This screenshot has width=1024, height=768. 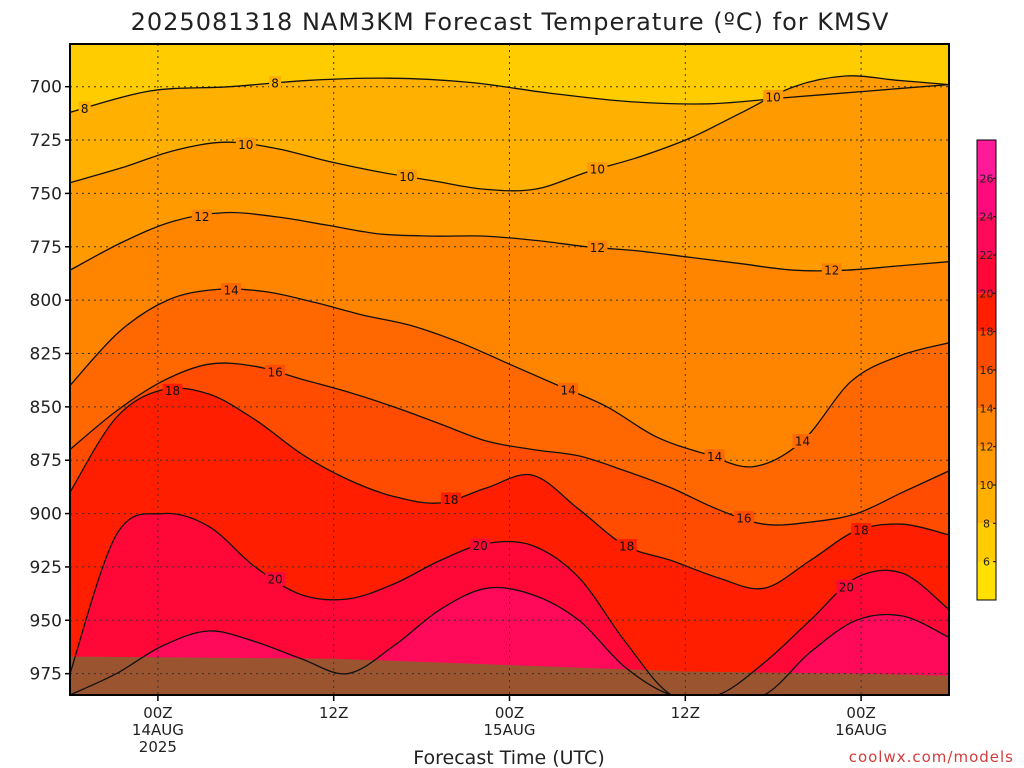 I want to click on y-tick-label: 950, so click(x=46, y=621).